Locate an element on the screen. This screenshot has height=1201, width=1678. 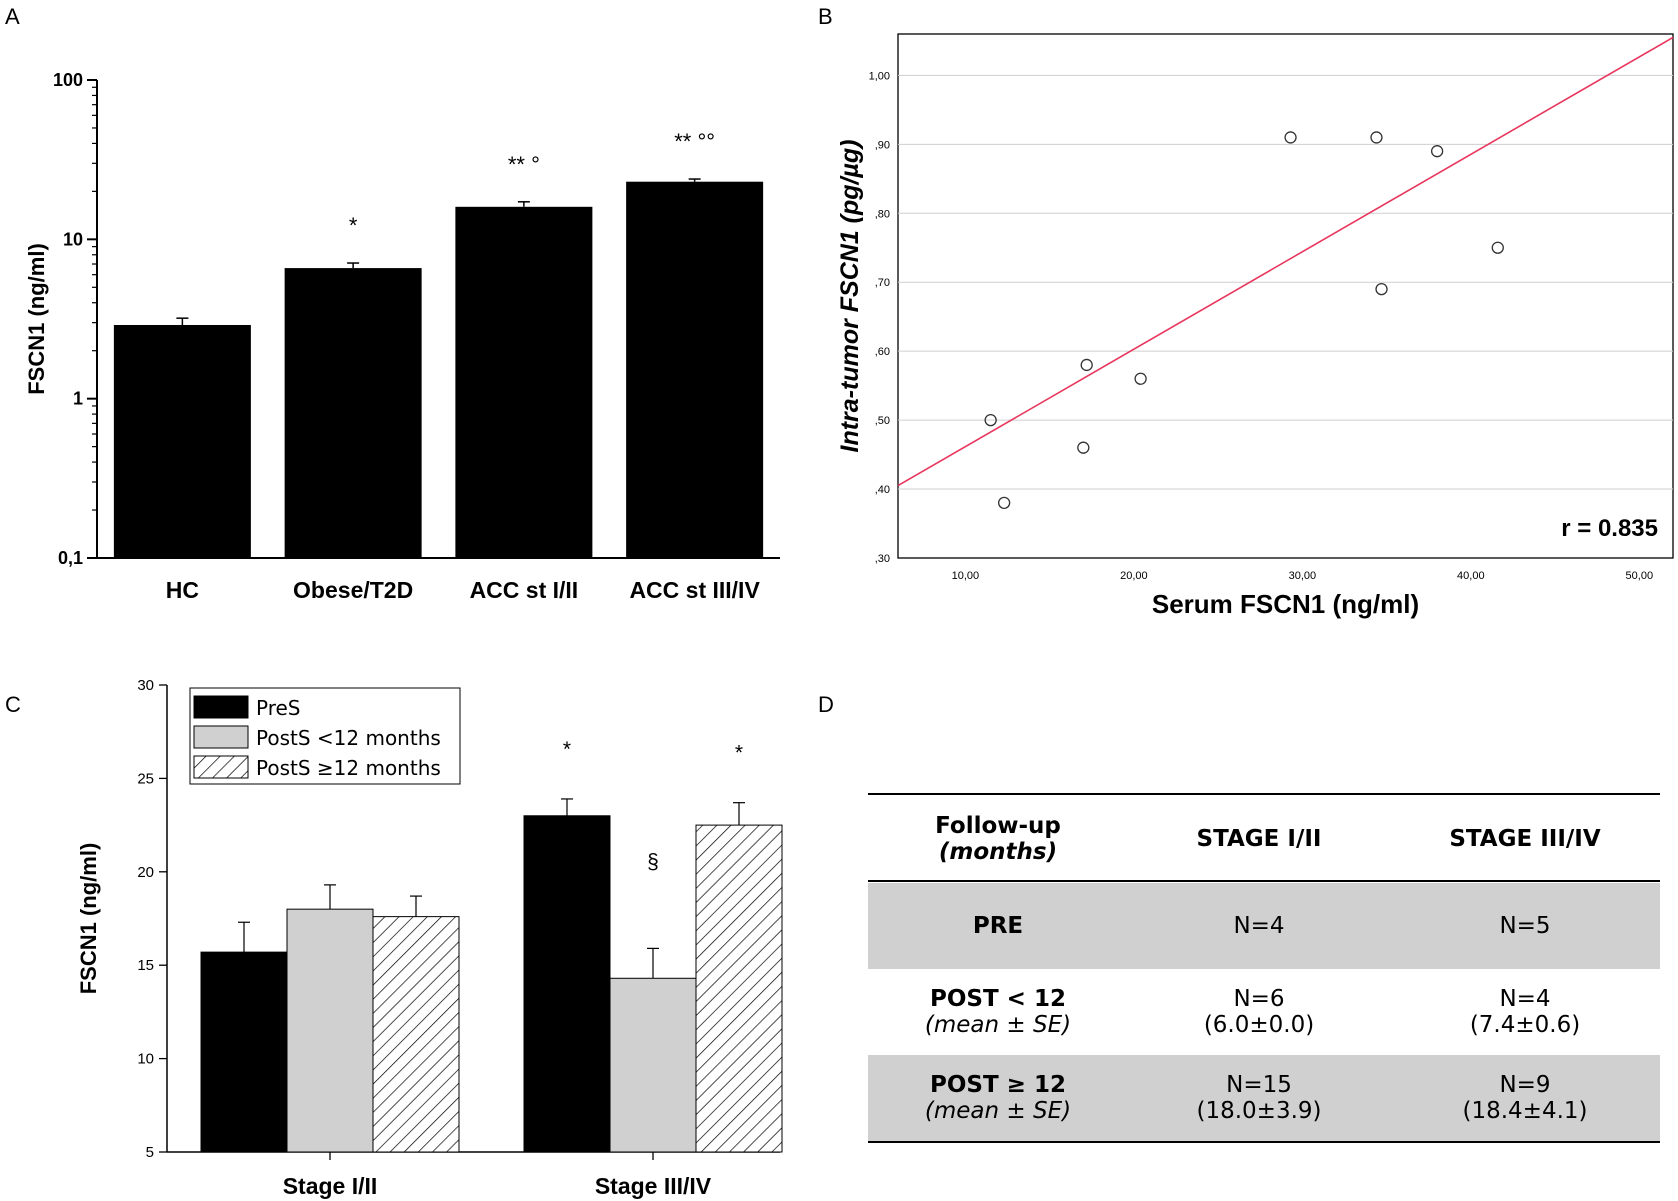
table-header-rule is located at coordinates (1264, 881).